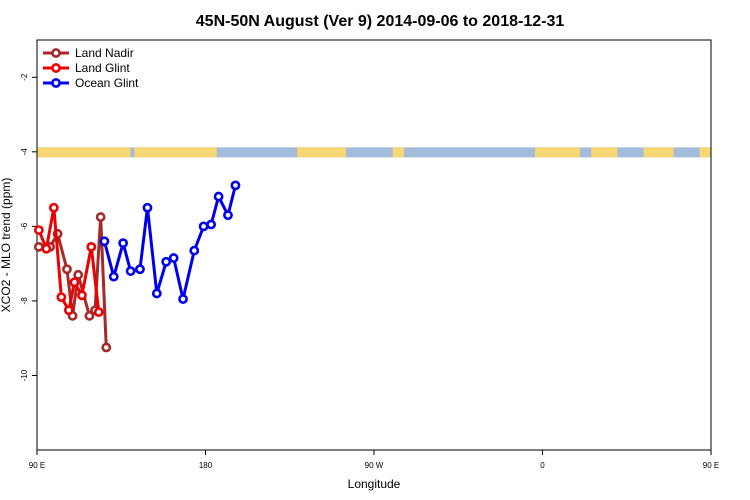  I want to click on y-tick-label: -4, so click(24, 152).